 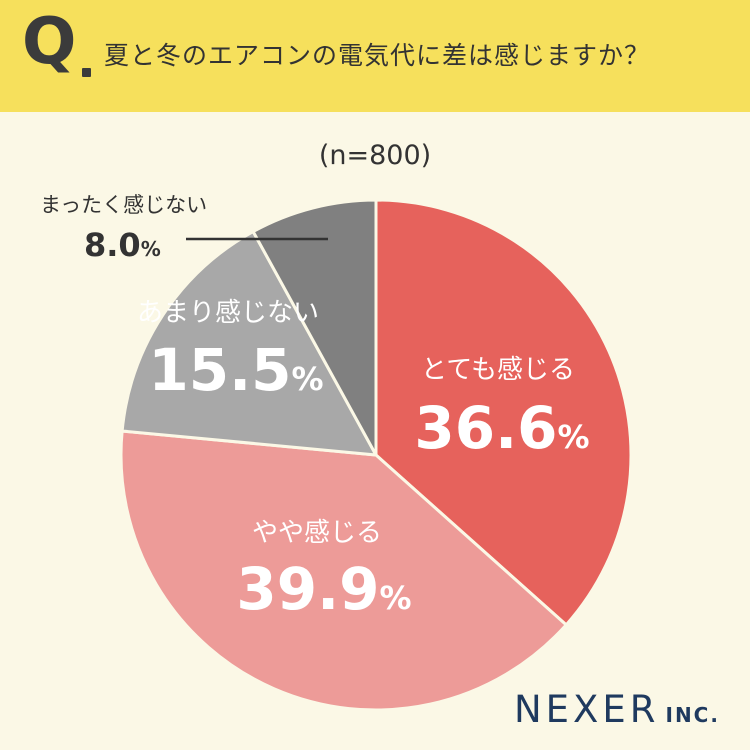 I want to click on slice-not-much, so click(x=249, y=343).